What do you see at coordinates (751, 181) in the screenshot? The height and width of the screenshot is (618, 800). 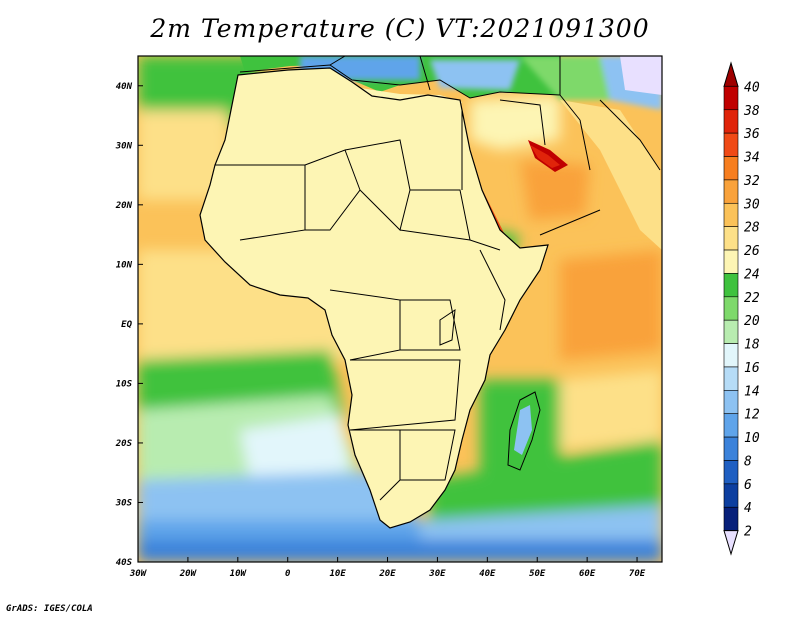 I see `colorbar-label: 32` at bounding box center [751, 181].